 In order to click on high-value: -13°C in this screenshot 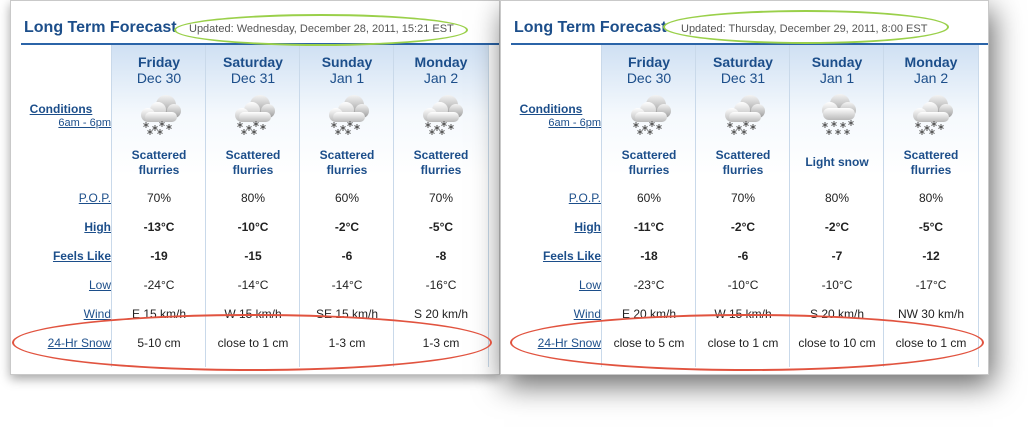, I will do `click(159, 227)`.